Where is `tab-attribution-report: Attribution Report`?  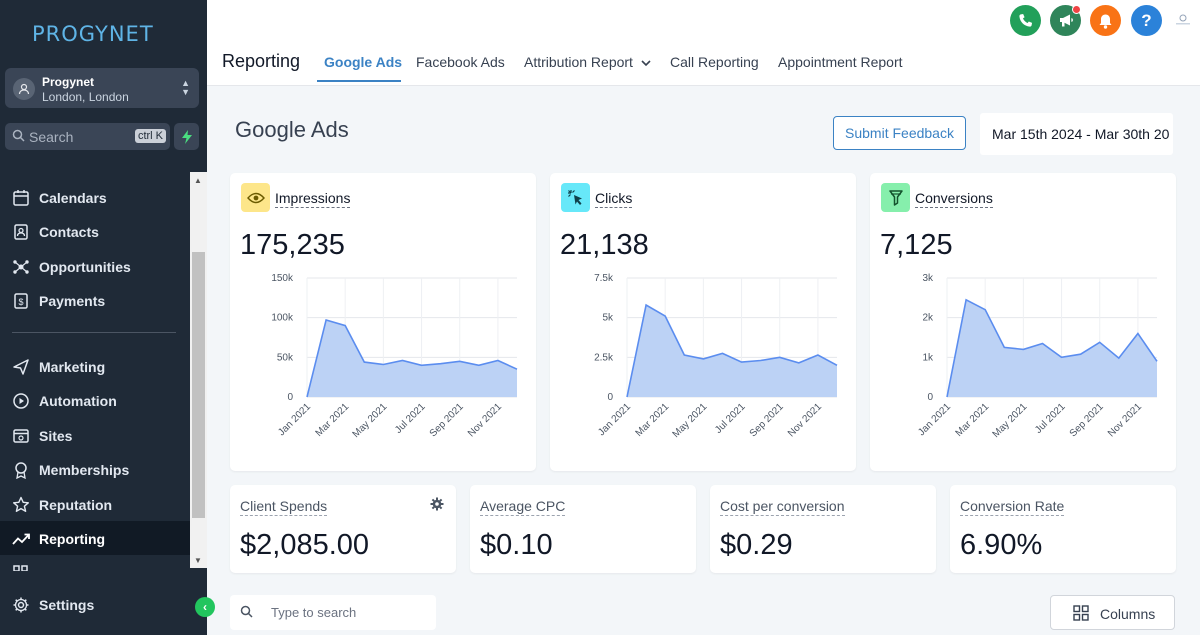
tab-attribution-report: Attribution Report is located at coordinates (587, 62).